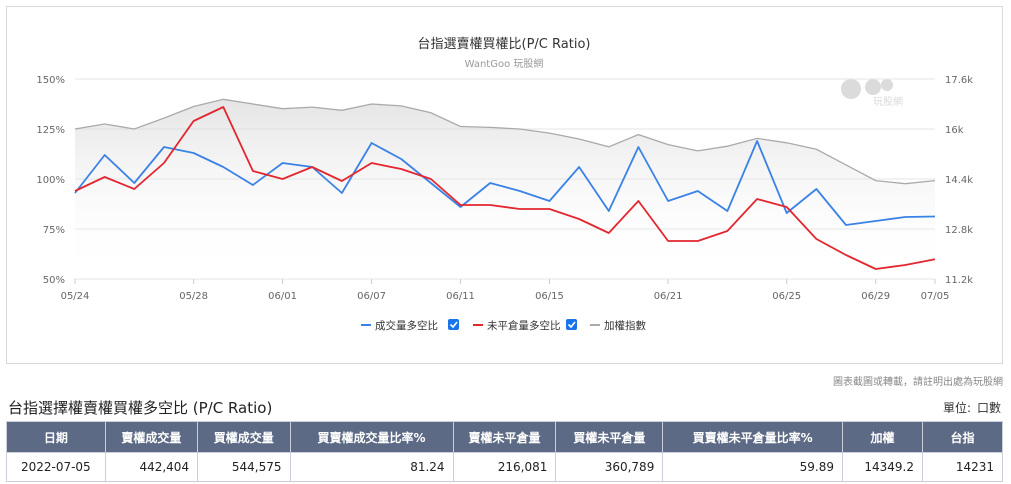  What do you see at coordinates (956, 408) in the screenshot?
I see `unit-prefix: 單位:` at bounding box center [956, 408].